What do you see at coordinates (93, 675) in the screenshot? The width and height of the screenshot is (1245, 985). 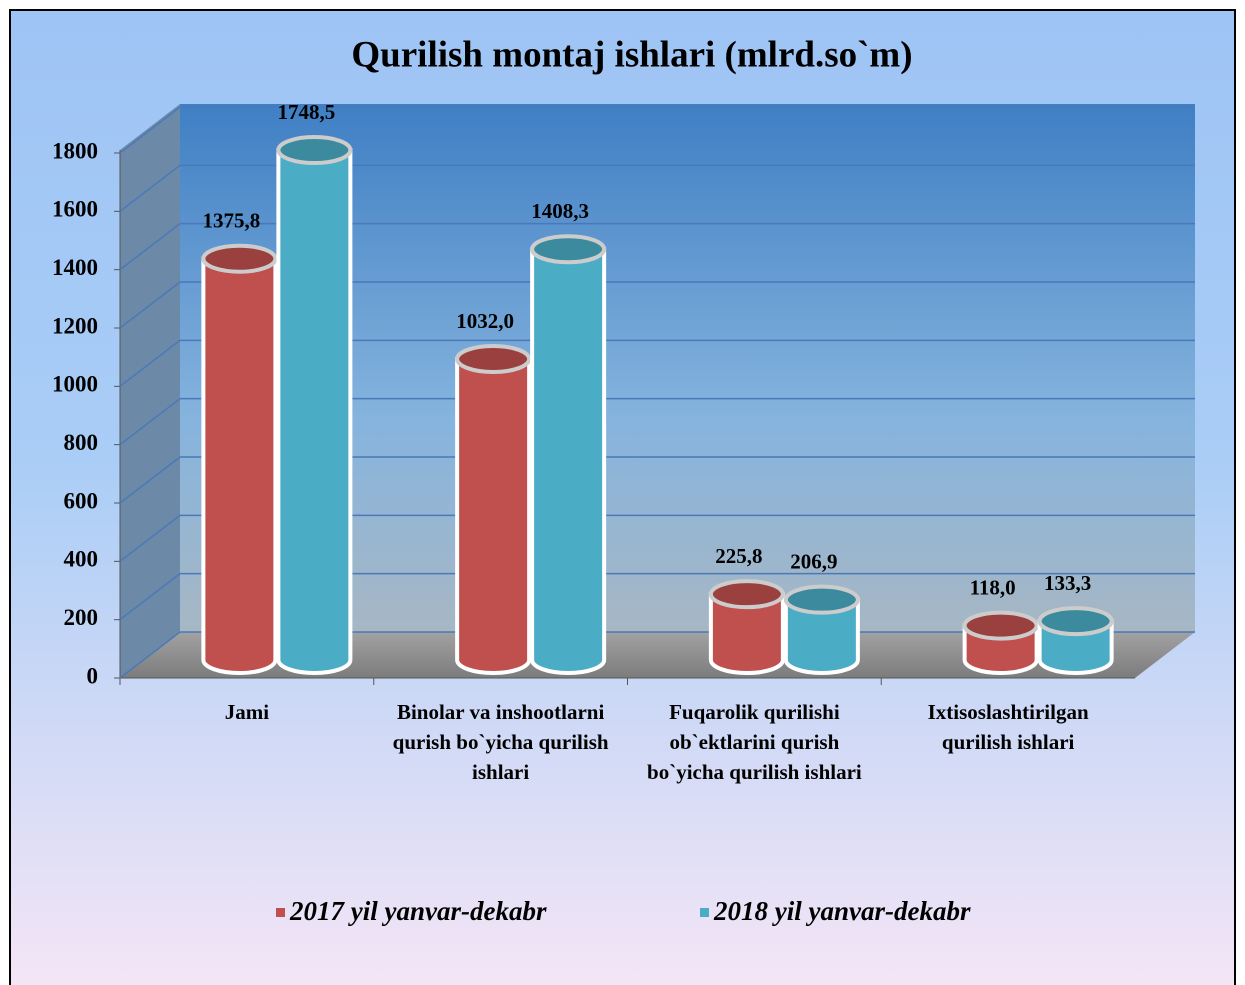 I see `y-tick-label: 0` at bounding box center [93, 675].